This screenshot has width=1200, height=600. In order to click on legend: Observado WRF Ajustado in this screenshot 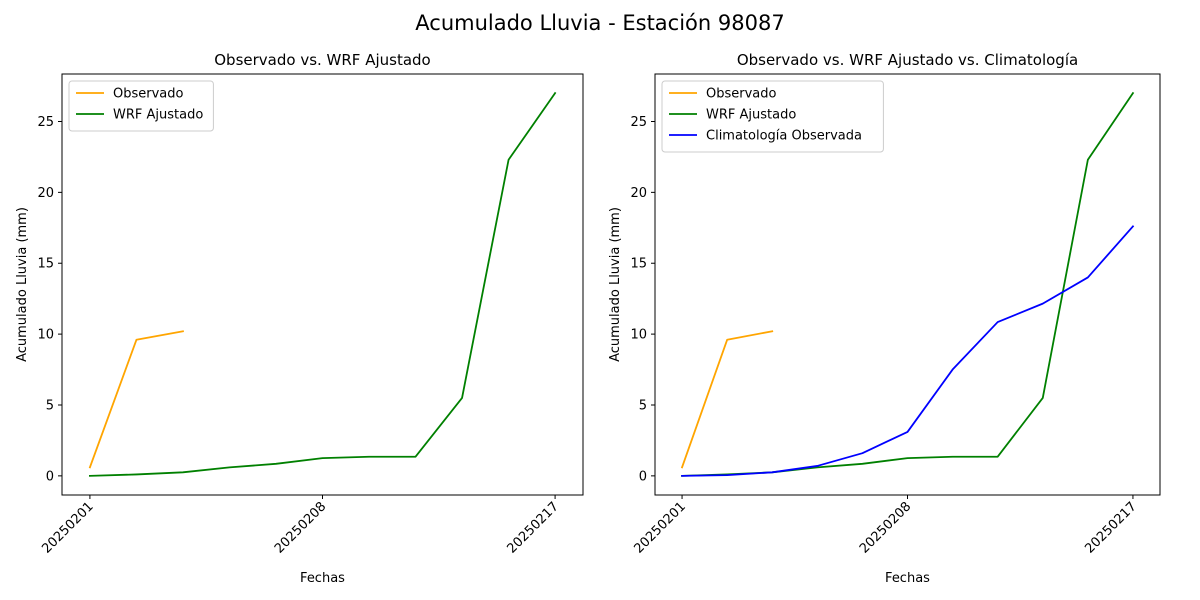, I will do `click(141, 106)`.